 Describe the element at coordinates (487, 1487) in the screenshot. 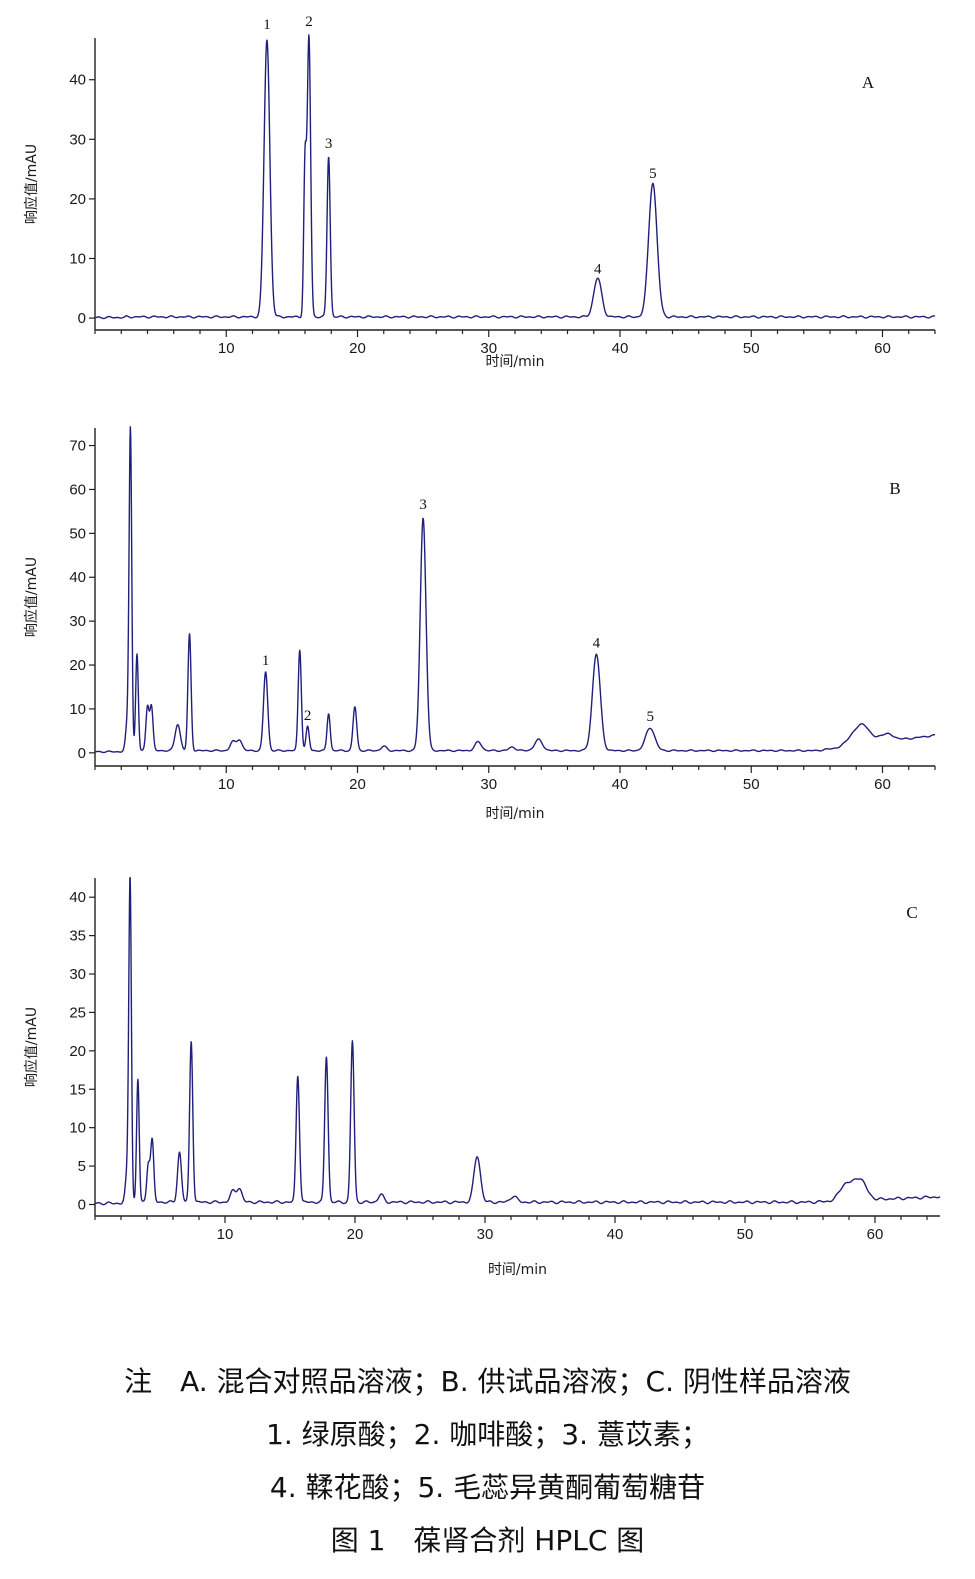

I see `peak-legend-line-2: 4. 鞣花酸；5. 毛蕊异黄酮葡萄糖苷` at that location.